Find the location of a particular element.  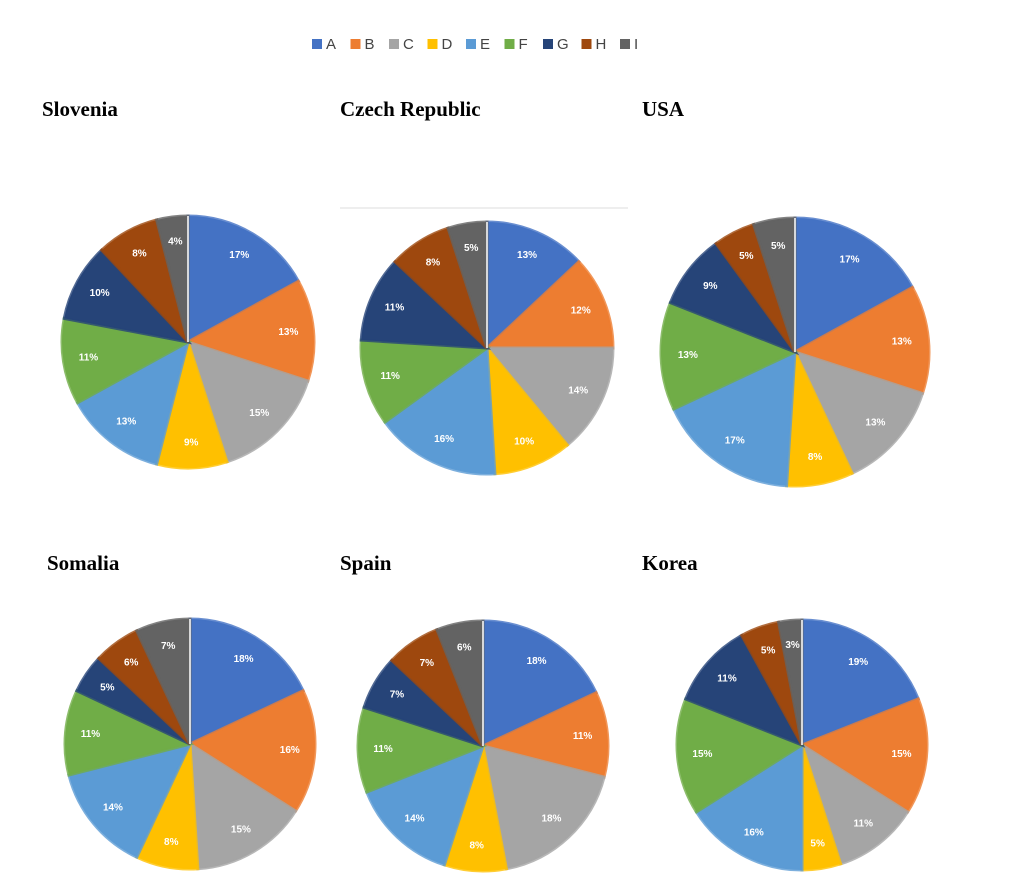

legend-label: D is located at coordinates (447, 44).